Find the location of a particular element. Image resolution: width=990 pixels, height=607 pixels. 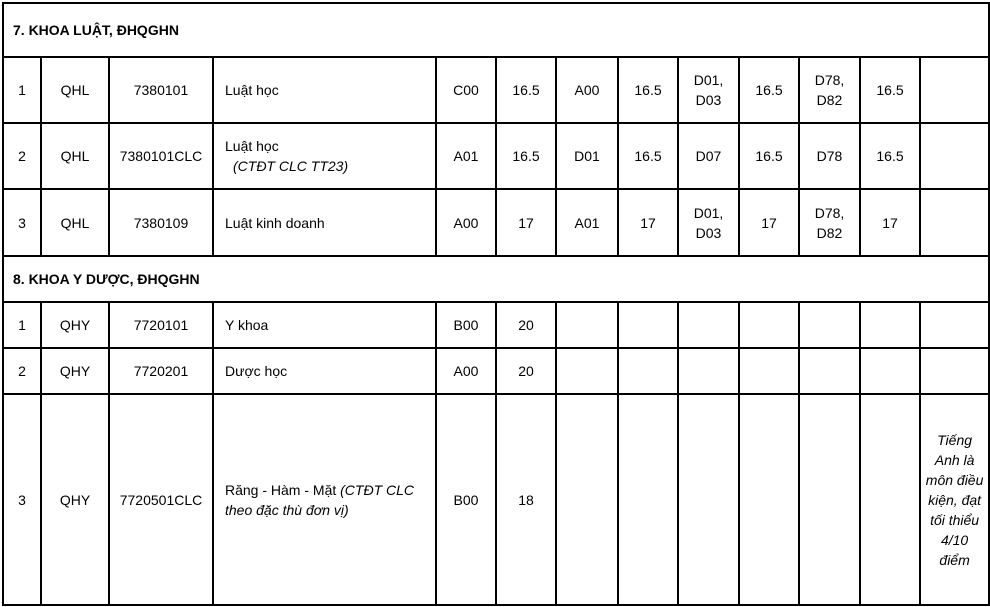

major-name: Y khoa is located at coordinates (247, 325).